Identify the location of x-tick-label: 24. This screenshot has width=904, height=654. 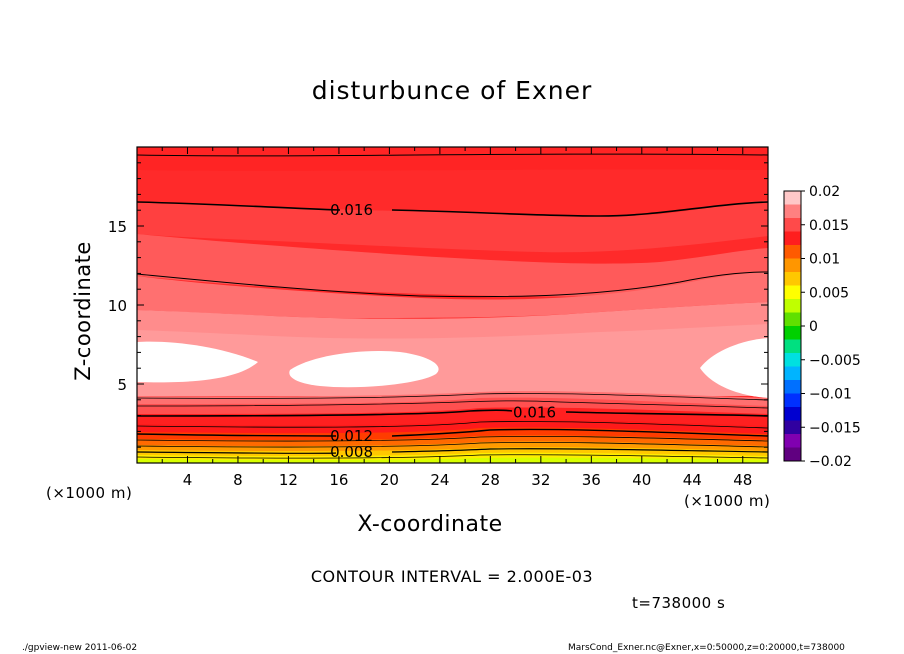
(439, 480).